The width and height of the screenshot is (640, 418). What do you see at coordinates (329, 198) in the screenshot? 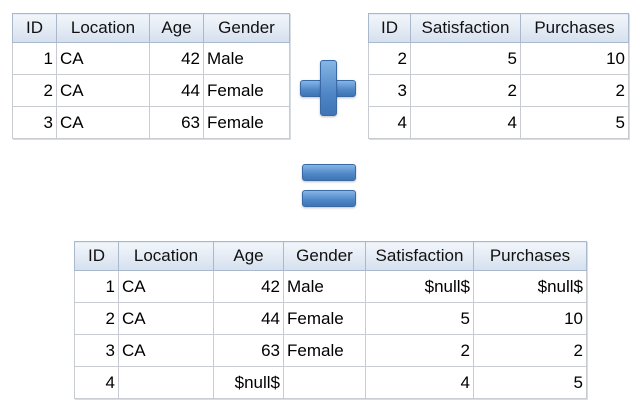
I see `equals-icon-bottom-bar` at bounding box center [329, 198].